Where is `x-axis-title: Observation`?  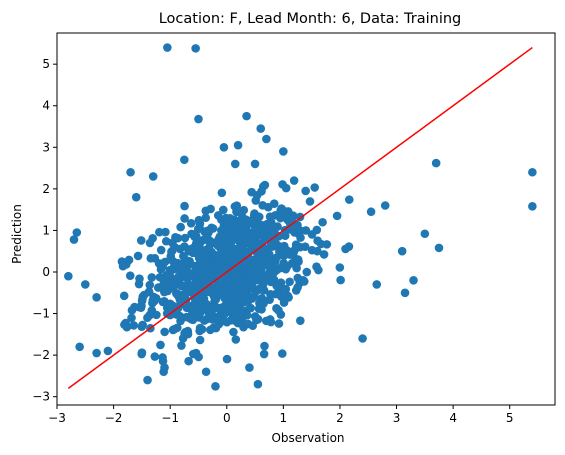
x-axis-title: Observation is located at coordinates (307, 438).